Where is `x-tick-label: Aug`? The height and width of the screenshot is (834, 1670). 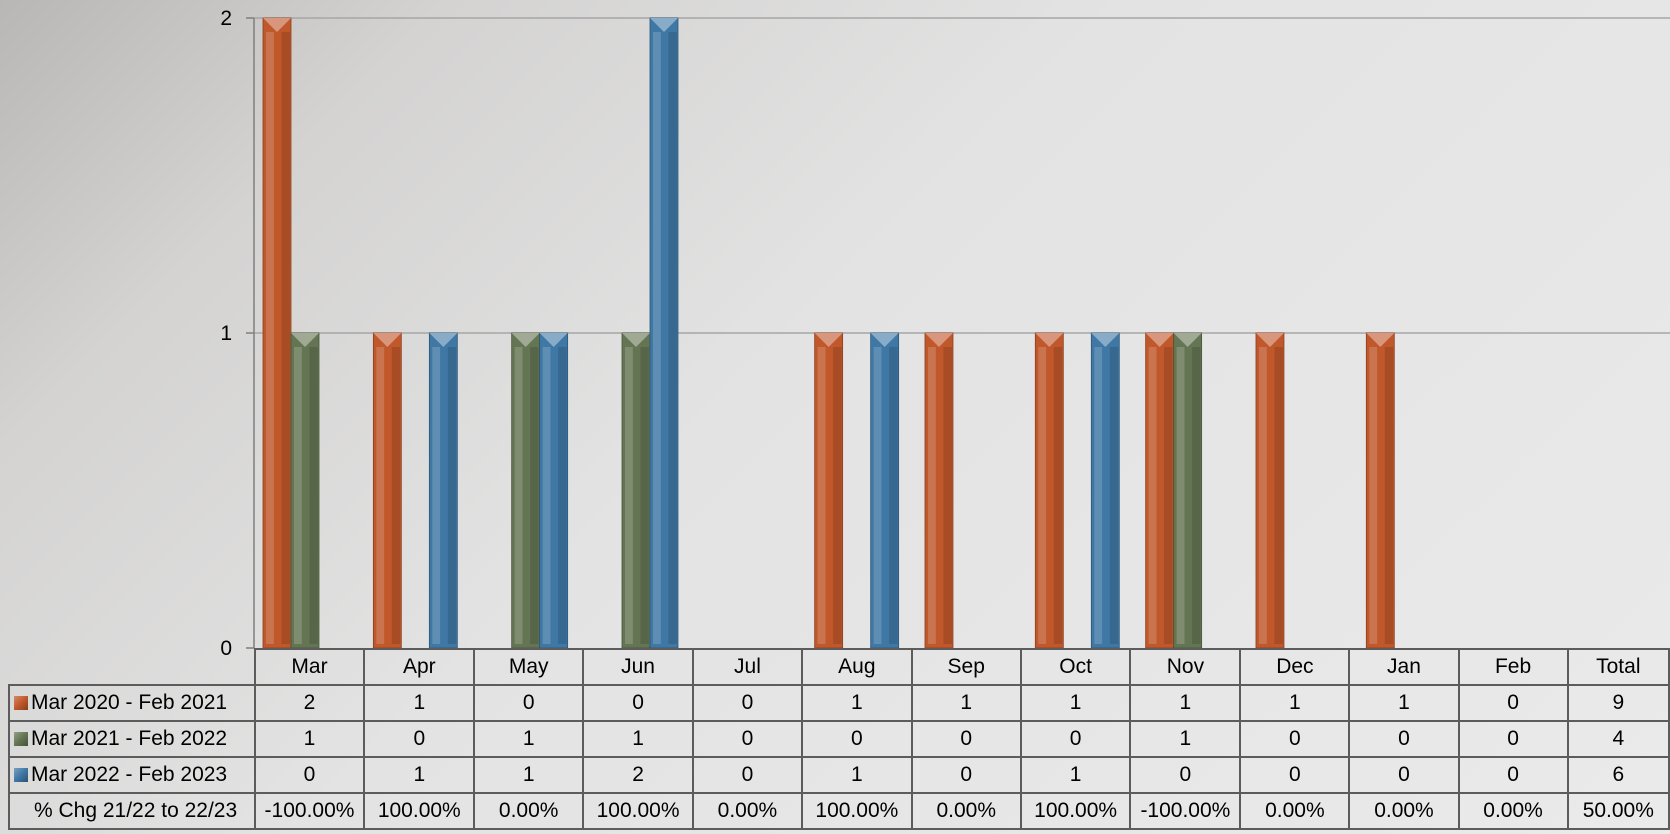 x-tick-label: Aug is located at coordinates (857, 667).